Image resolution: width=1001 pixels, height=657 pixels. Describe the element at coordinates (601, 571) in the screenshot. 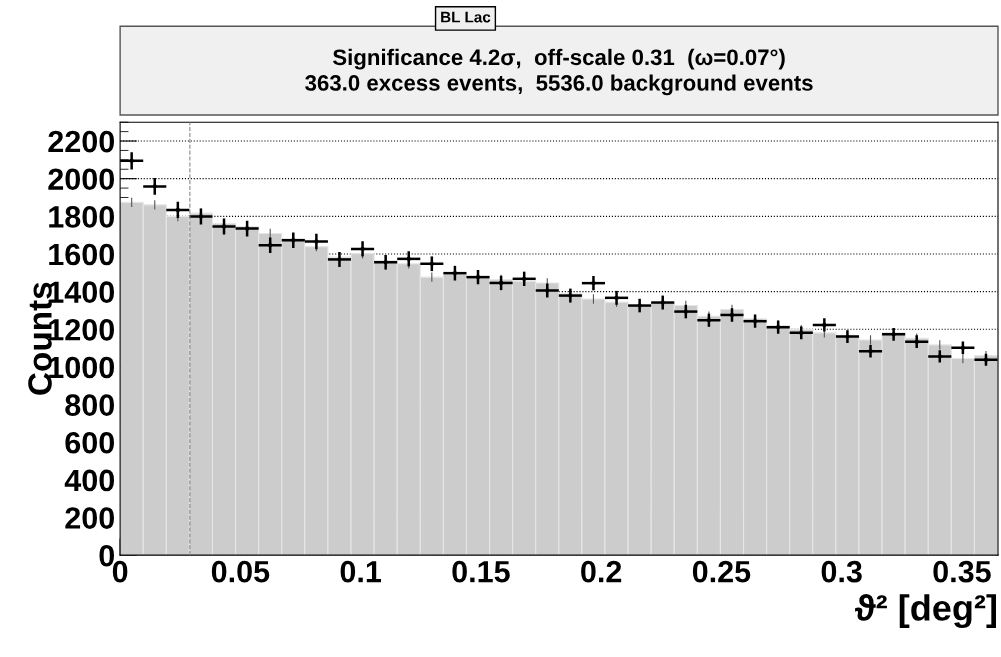

I see `x-tick-label: 0.2` at that location.